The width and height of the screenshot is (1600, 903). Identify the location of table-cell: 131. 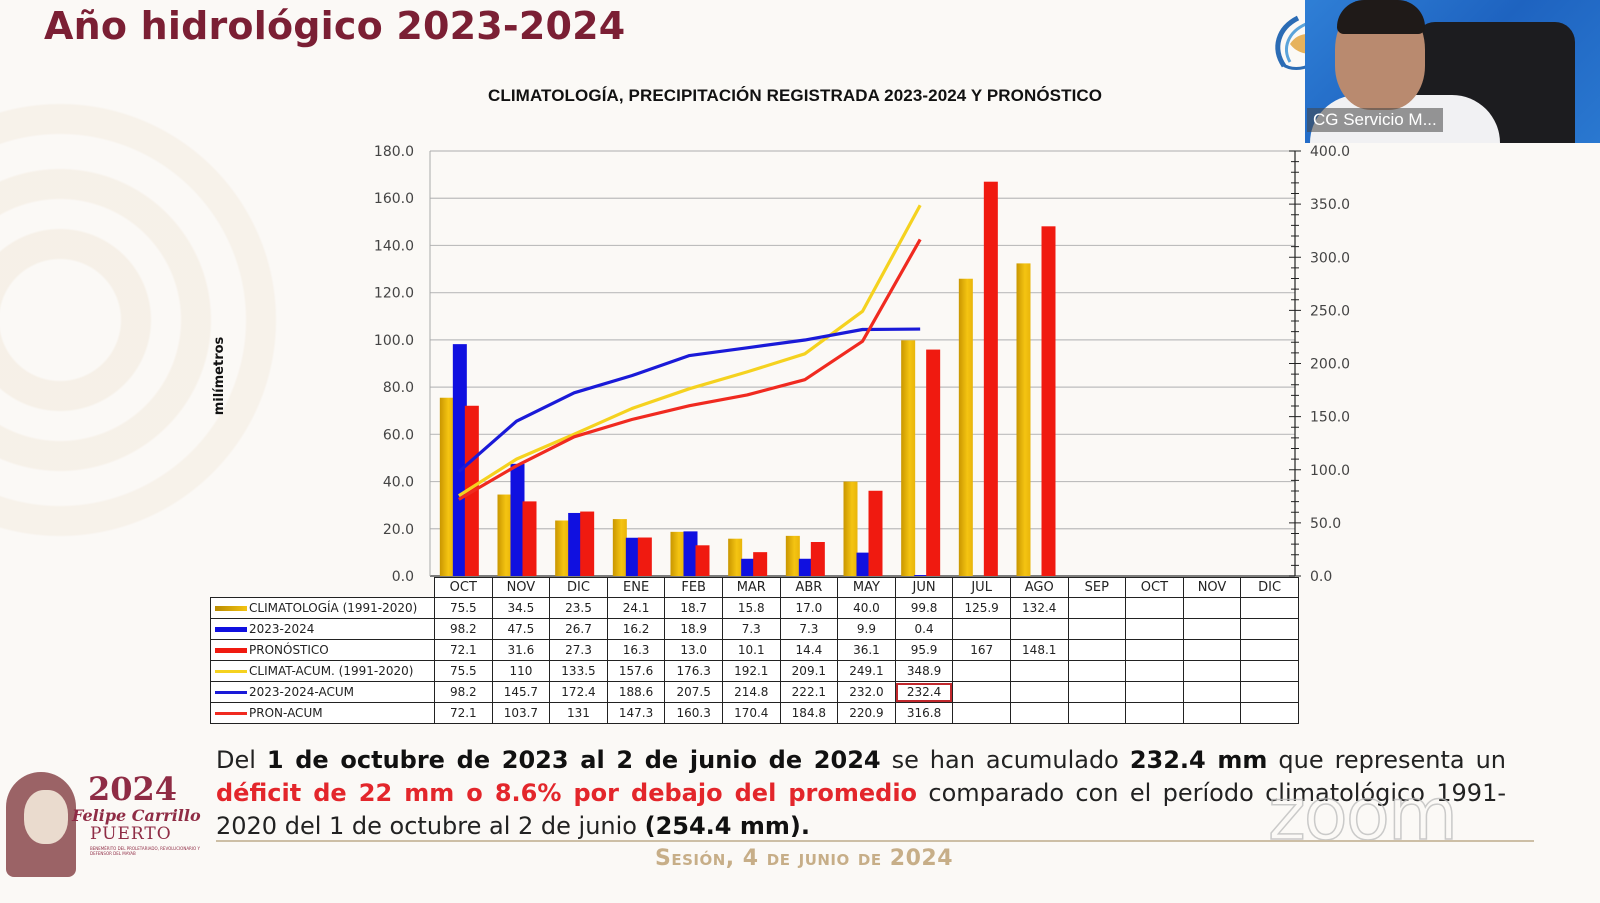
(578, 713).